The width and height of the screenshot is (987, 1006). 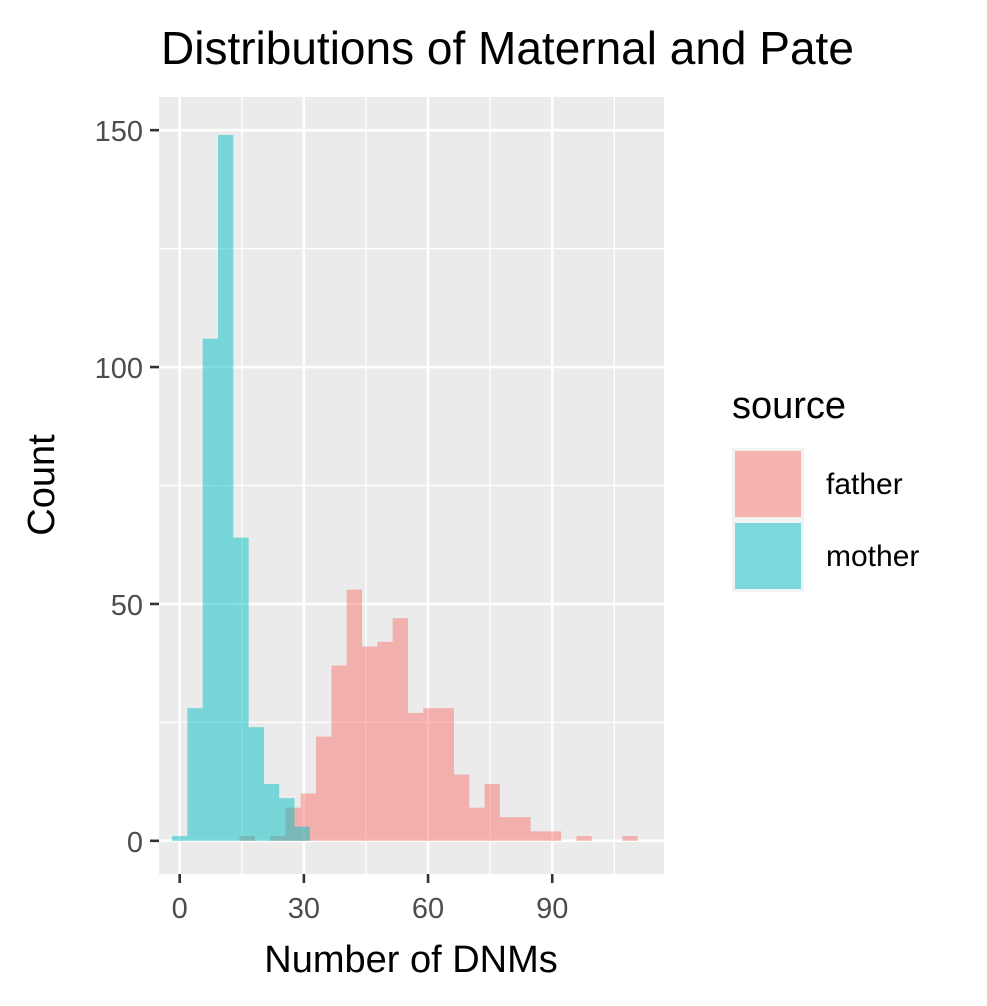 What do you see at coordinates (507, 48) in the screenshot?
I see `chart-title: Distributions of Maternal and Pate` at bounding box center [507, 48].